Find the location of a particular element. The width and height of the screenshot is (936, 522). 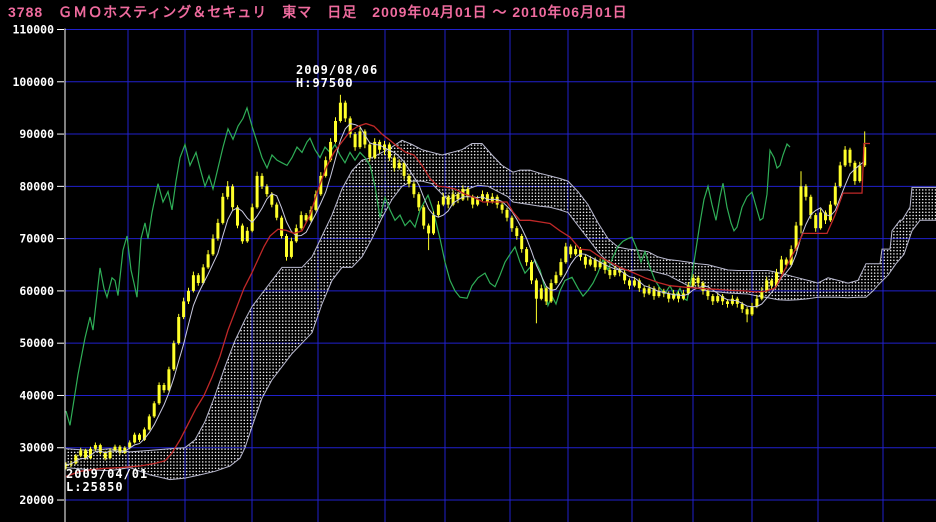

high-annotation-date: 2009/08/06 is located at coordinates (337, 70).